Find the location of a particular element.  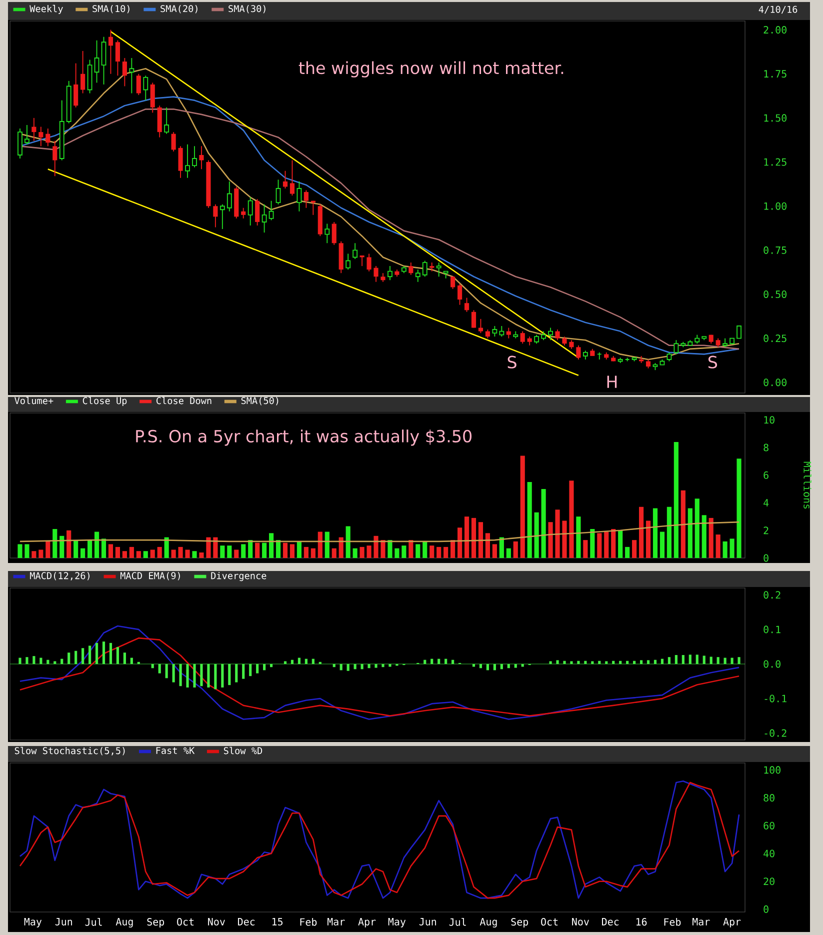

legend-label: Slow %D is located at coordinates (243, 750).